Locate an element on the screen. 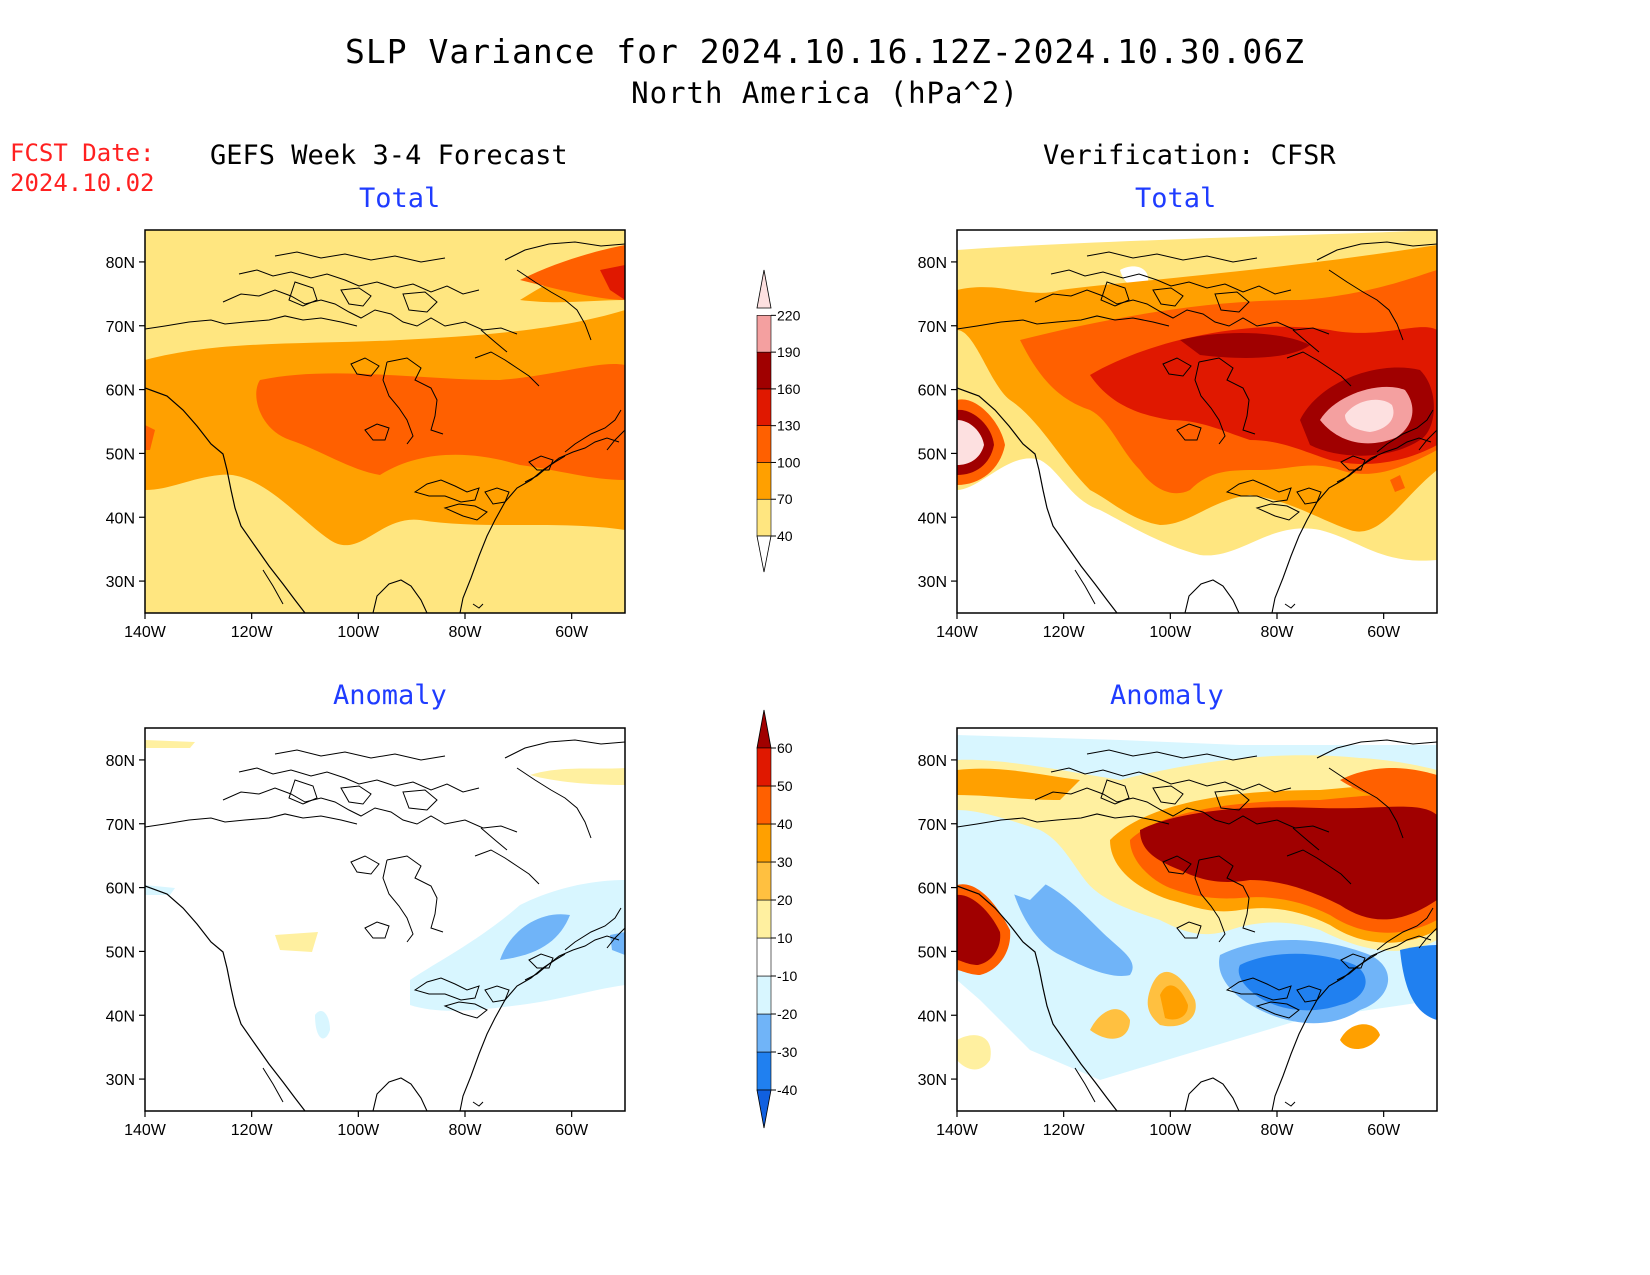 The width and height of the screenshot is (1650, 1275). forecast-anomaly-lon-label: 100W is located at coordinates (358, 1130).